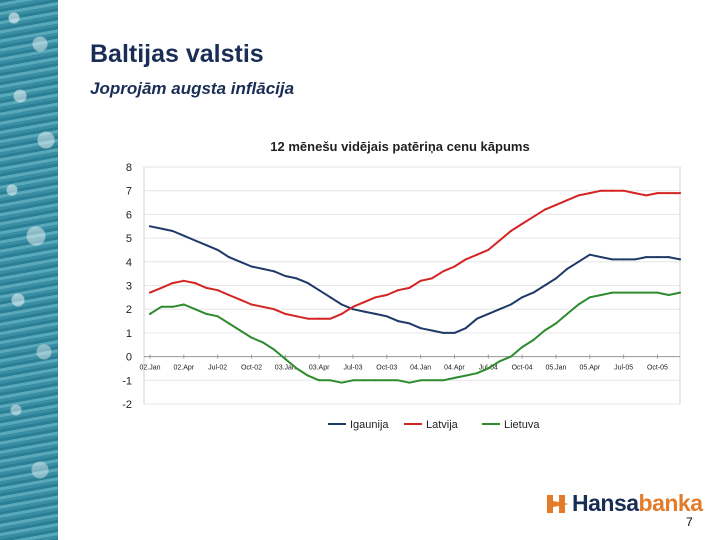  I want to click on x-tick-label: Oct-04, so click(522, 368).